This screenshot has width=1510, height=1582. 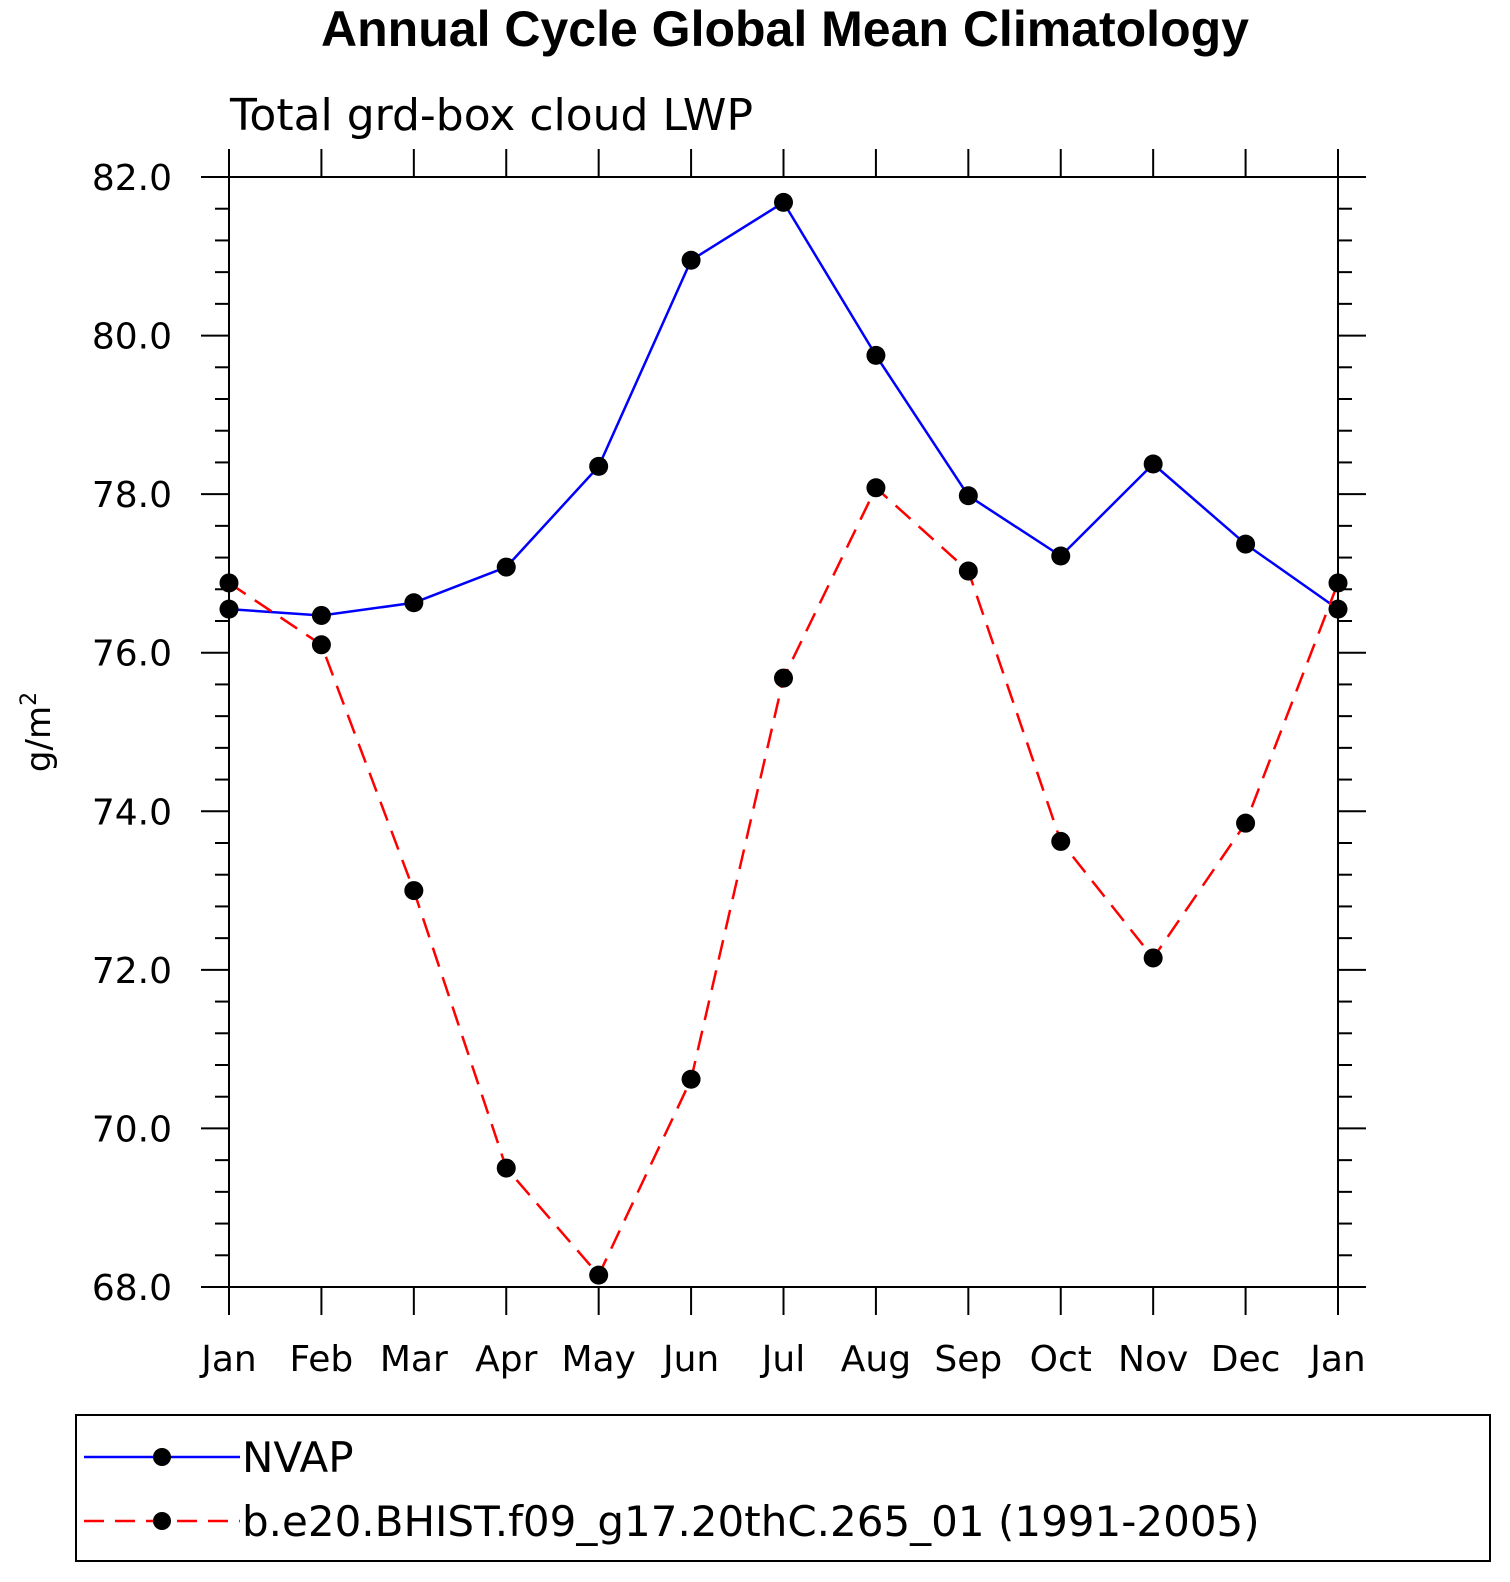 I want to click on x-tick-label: Dec, so click(x=1246, y=1359).